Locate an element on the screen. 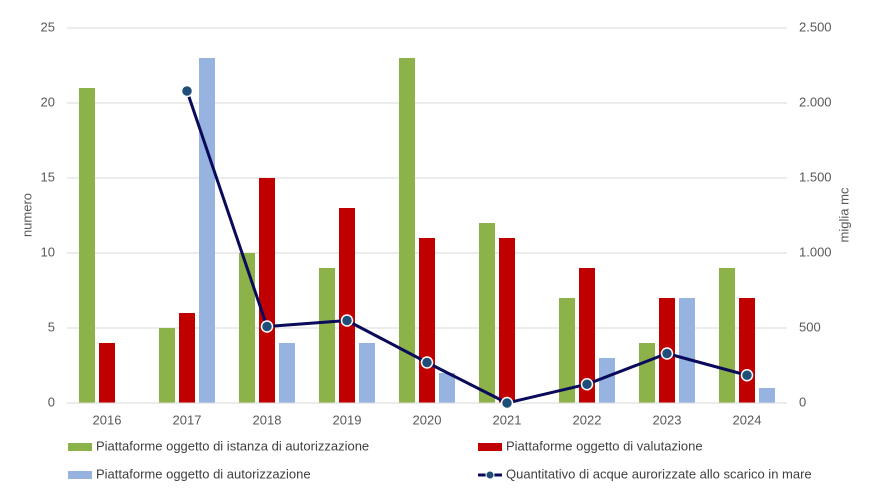 The image size is (880, 496). x-tick-label: 2018 is located at coordinates (267, 419).